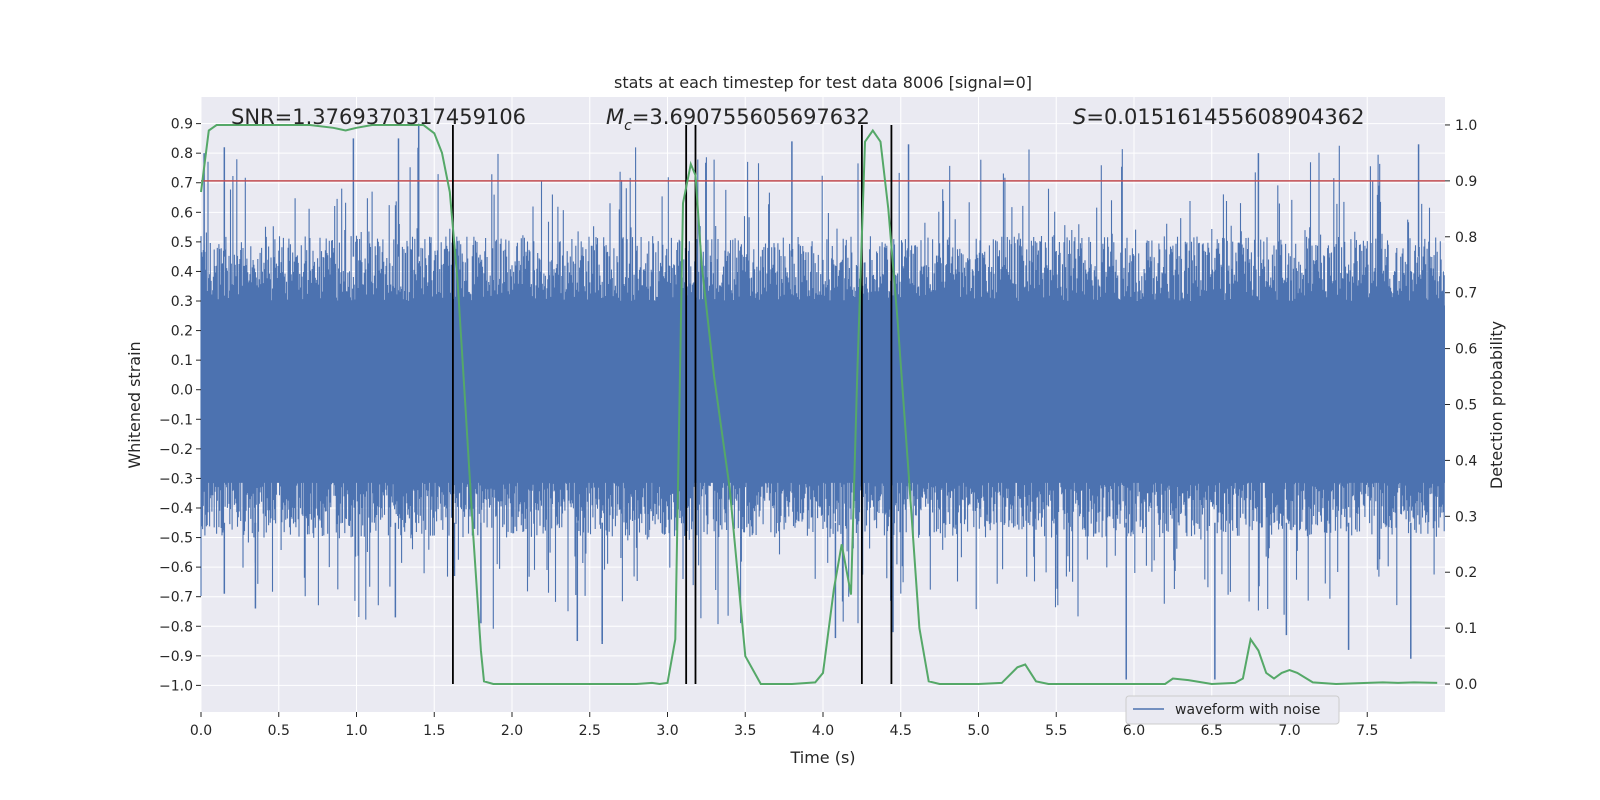 The height and width of the screenshot is (800, 1600). I want to click on chirp-mass-annotation: Mc=3.690755605697632, so click(738, 119).